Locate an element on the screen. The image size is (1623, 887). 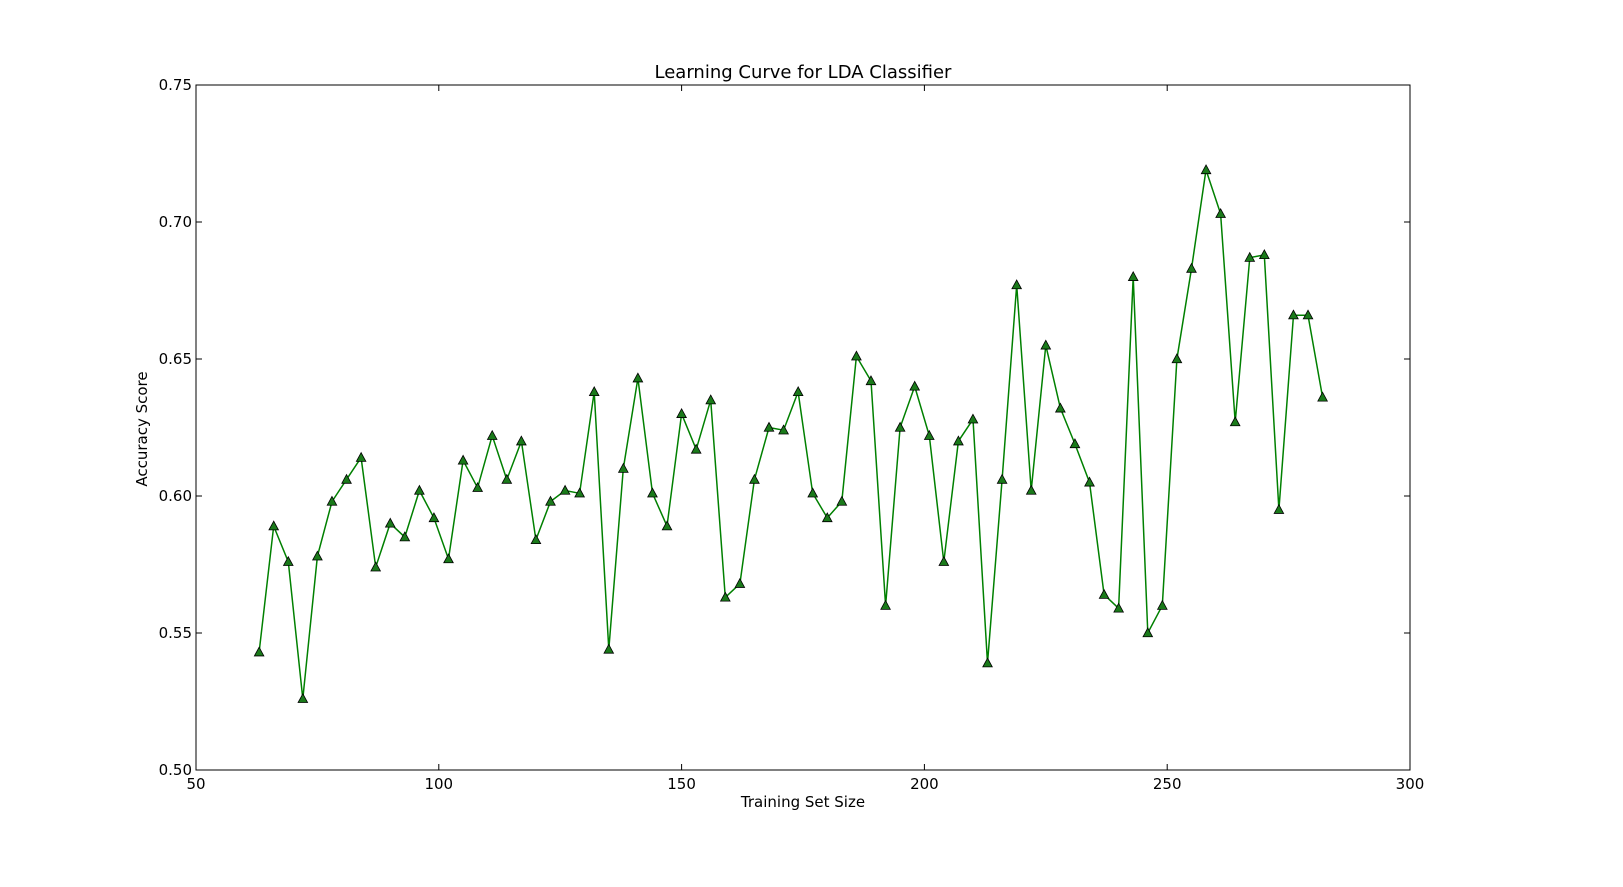
x-tick-label: 250 is located at coordinates (1167, 784).